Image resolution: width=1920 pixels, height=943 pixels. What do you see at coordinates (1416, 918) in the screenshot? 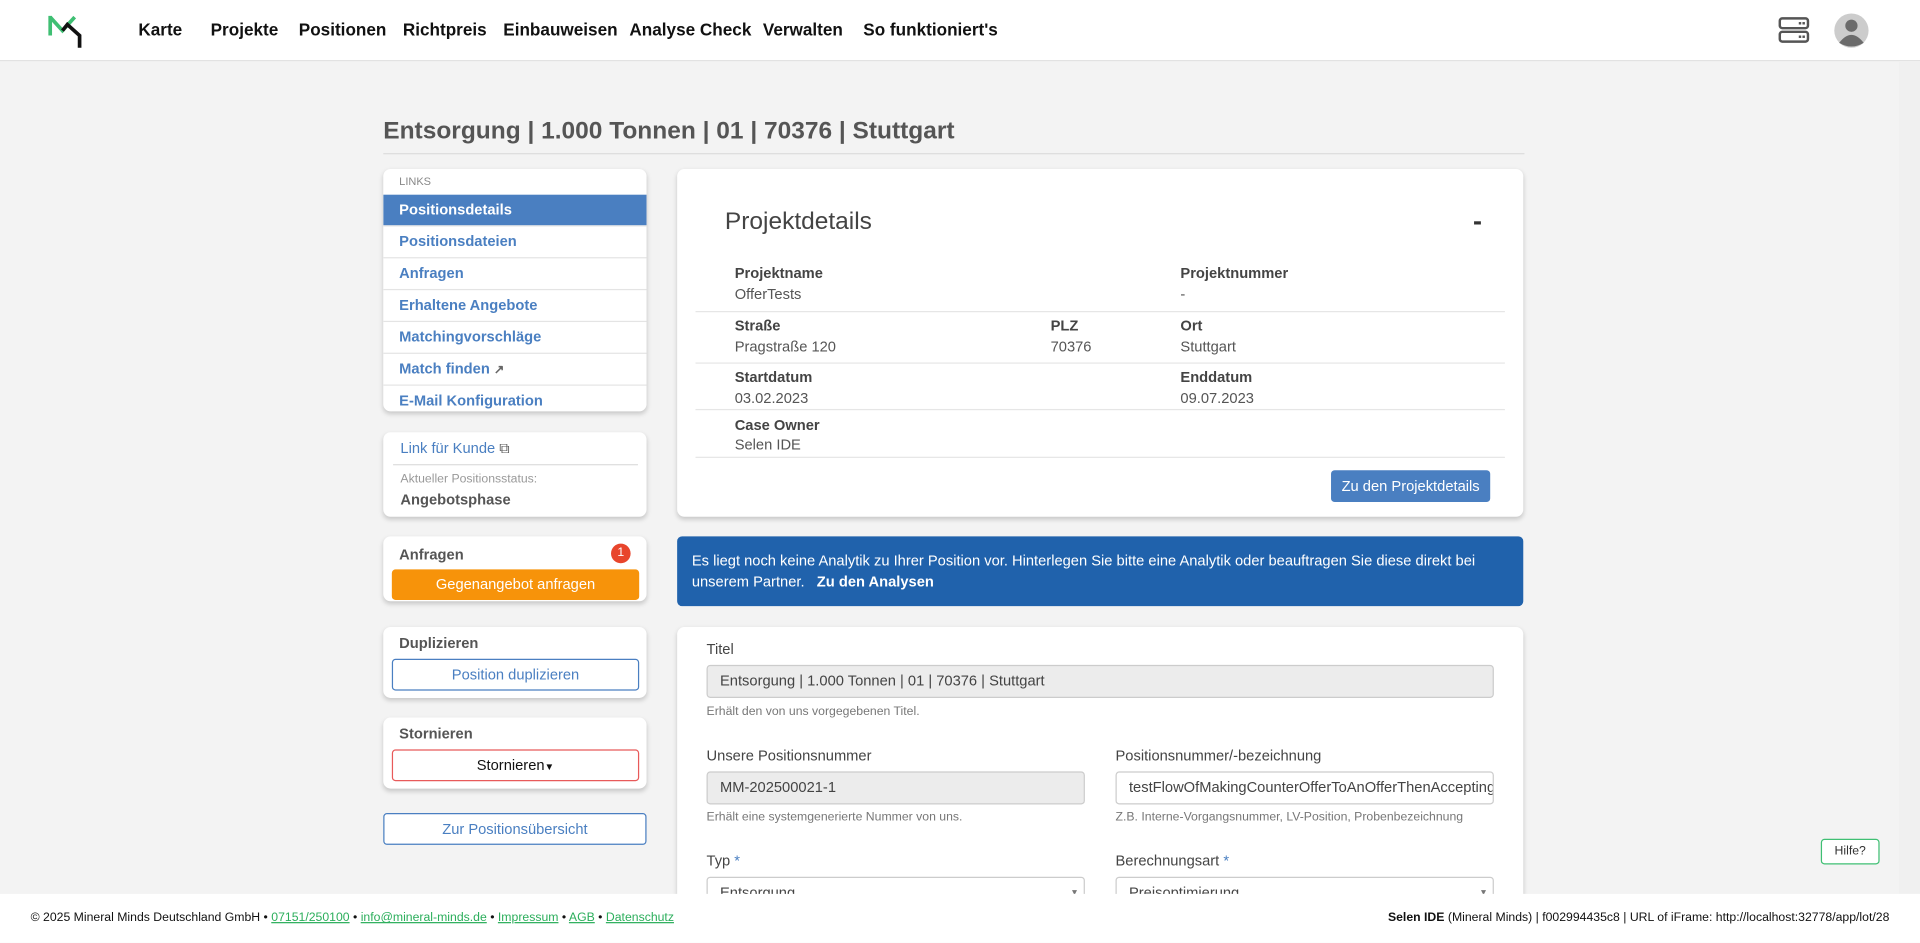
I see `footer-user: Selen IDE` at bounding box center [1416, 918].